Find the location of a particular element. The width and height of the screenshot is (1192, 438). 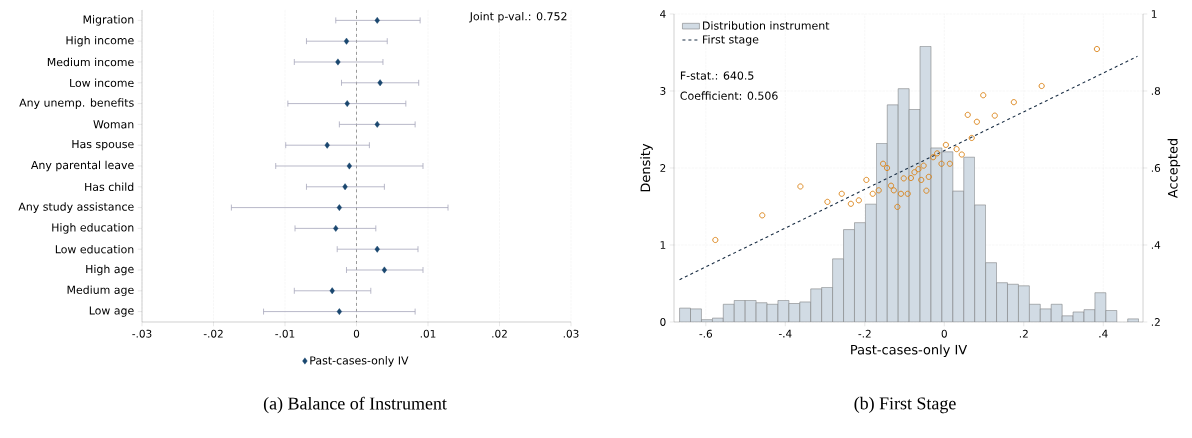

annotation: Joint p-val.: 0.752 is located at coordinates (518, 17).